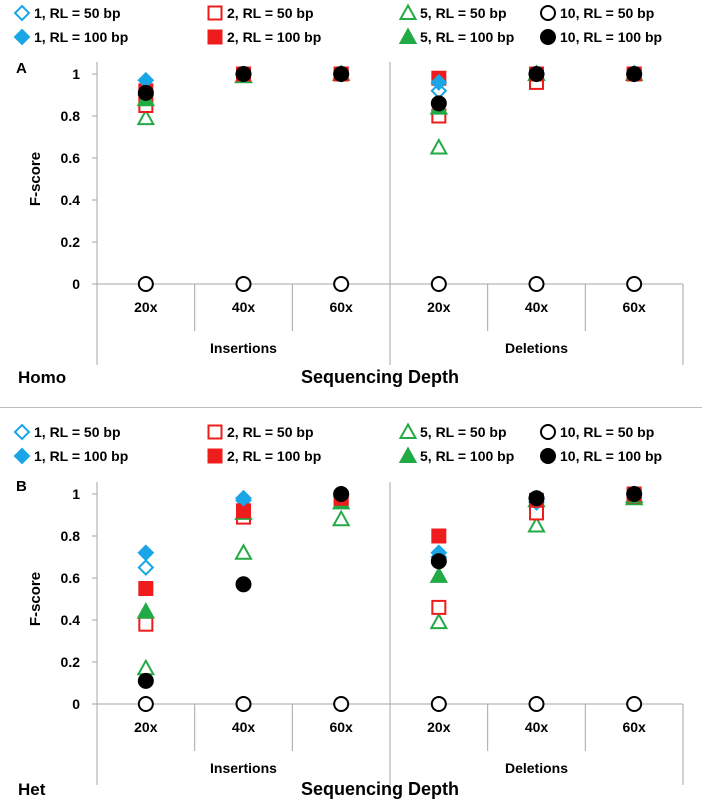  I want to click on data-point-s2-c4, so click(439, 607).